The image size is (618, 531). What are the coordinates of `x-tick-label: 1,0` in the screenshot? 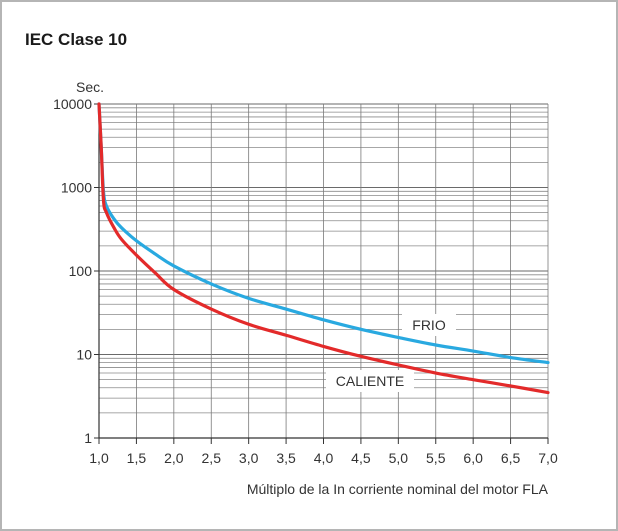 It's located at (99, 458).